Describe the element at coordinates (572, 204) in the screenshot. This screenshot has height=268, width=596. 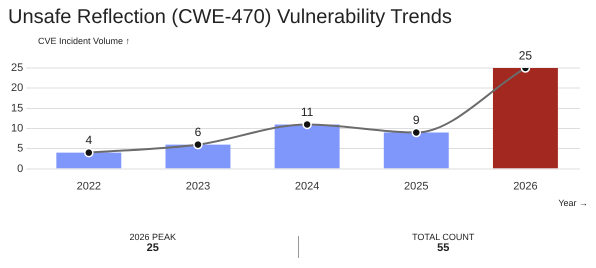
I see `x-axis-title: Year →` at that location.